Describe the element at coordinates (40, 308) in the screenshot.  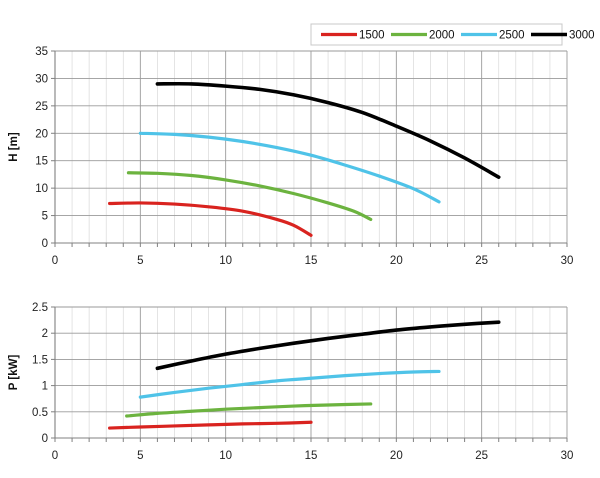
I see `y-tick-label: 2.5` at that location.